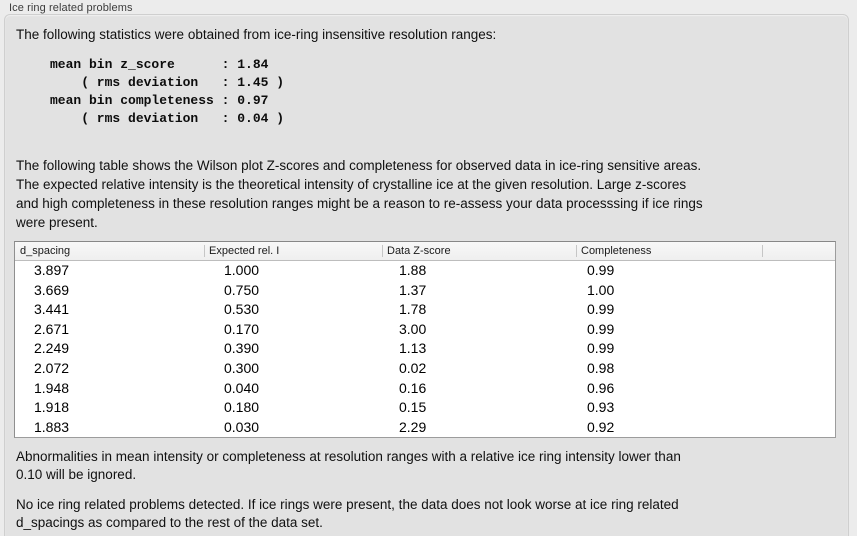 The height and width of the screenshot is (536, 857). Describe the element at coordinates (413, 426) in the screenshot. I see `cell-data-z-score: 2.29` at that location.